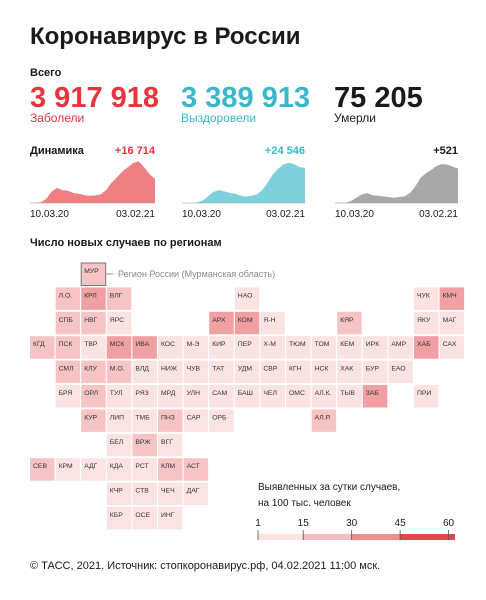  I want to click on legend-tick-label: 30, so click(352, 523).